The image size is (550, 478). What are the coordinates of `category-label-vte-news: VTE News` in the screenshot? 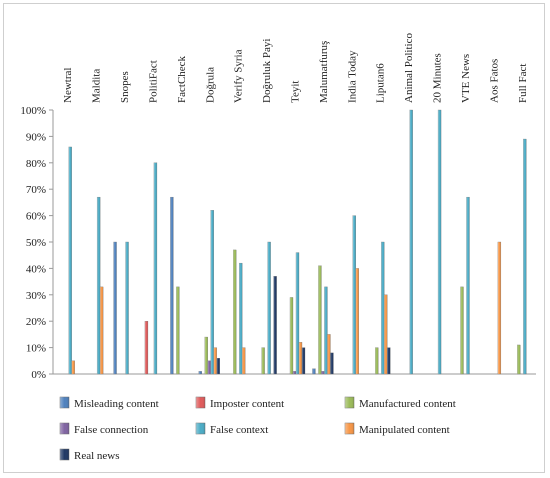 It's located at (466, 78).